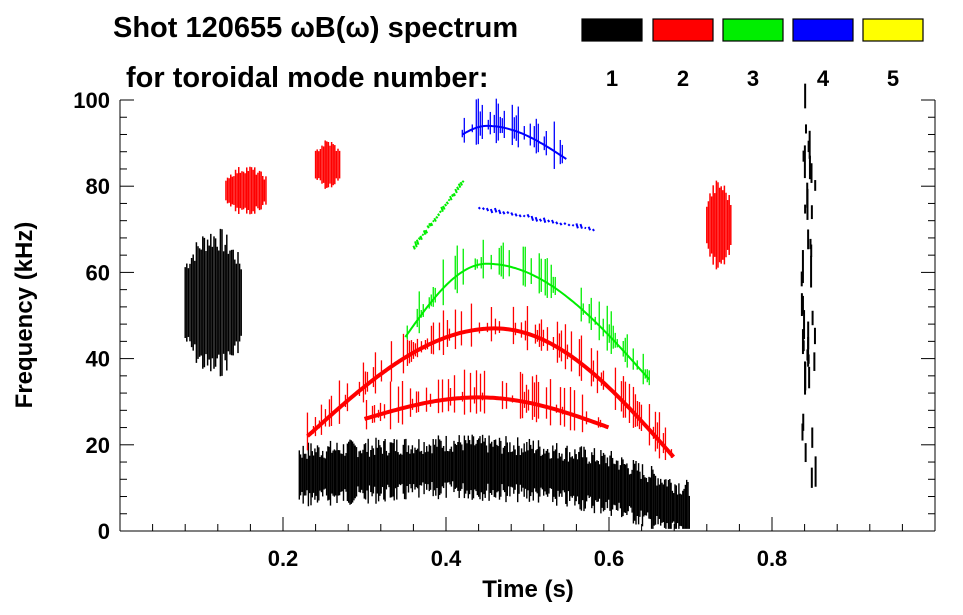  What do you see at coordinates (91, 100) in the screenshot?
I see `y-tick-label: 100` at bounding box center [91, 100].